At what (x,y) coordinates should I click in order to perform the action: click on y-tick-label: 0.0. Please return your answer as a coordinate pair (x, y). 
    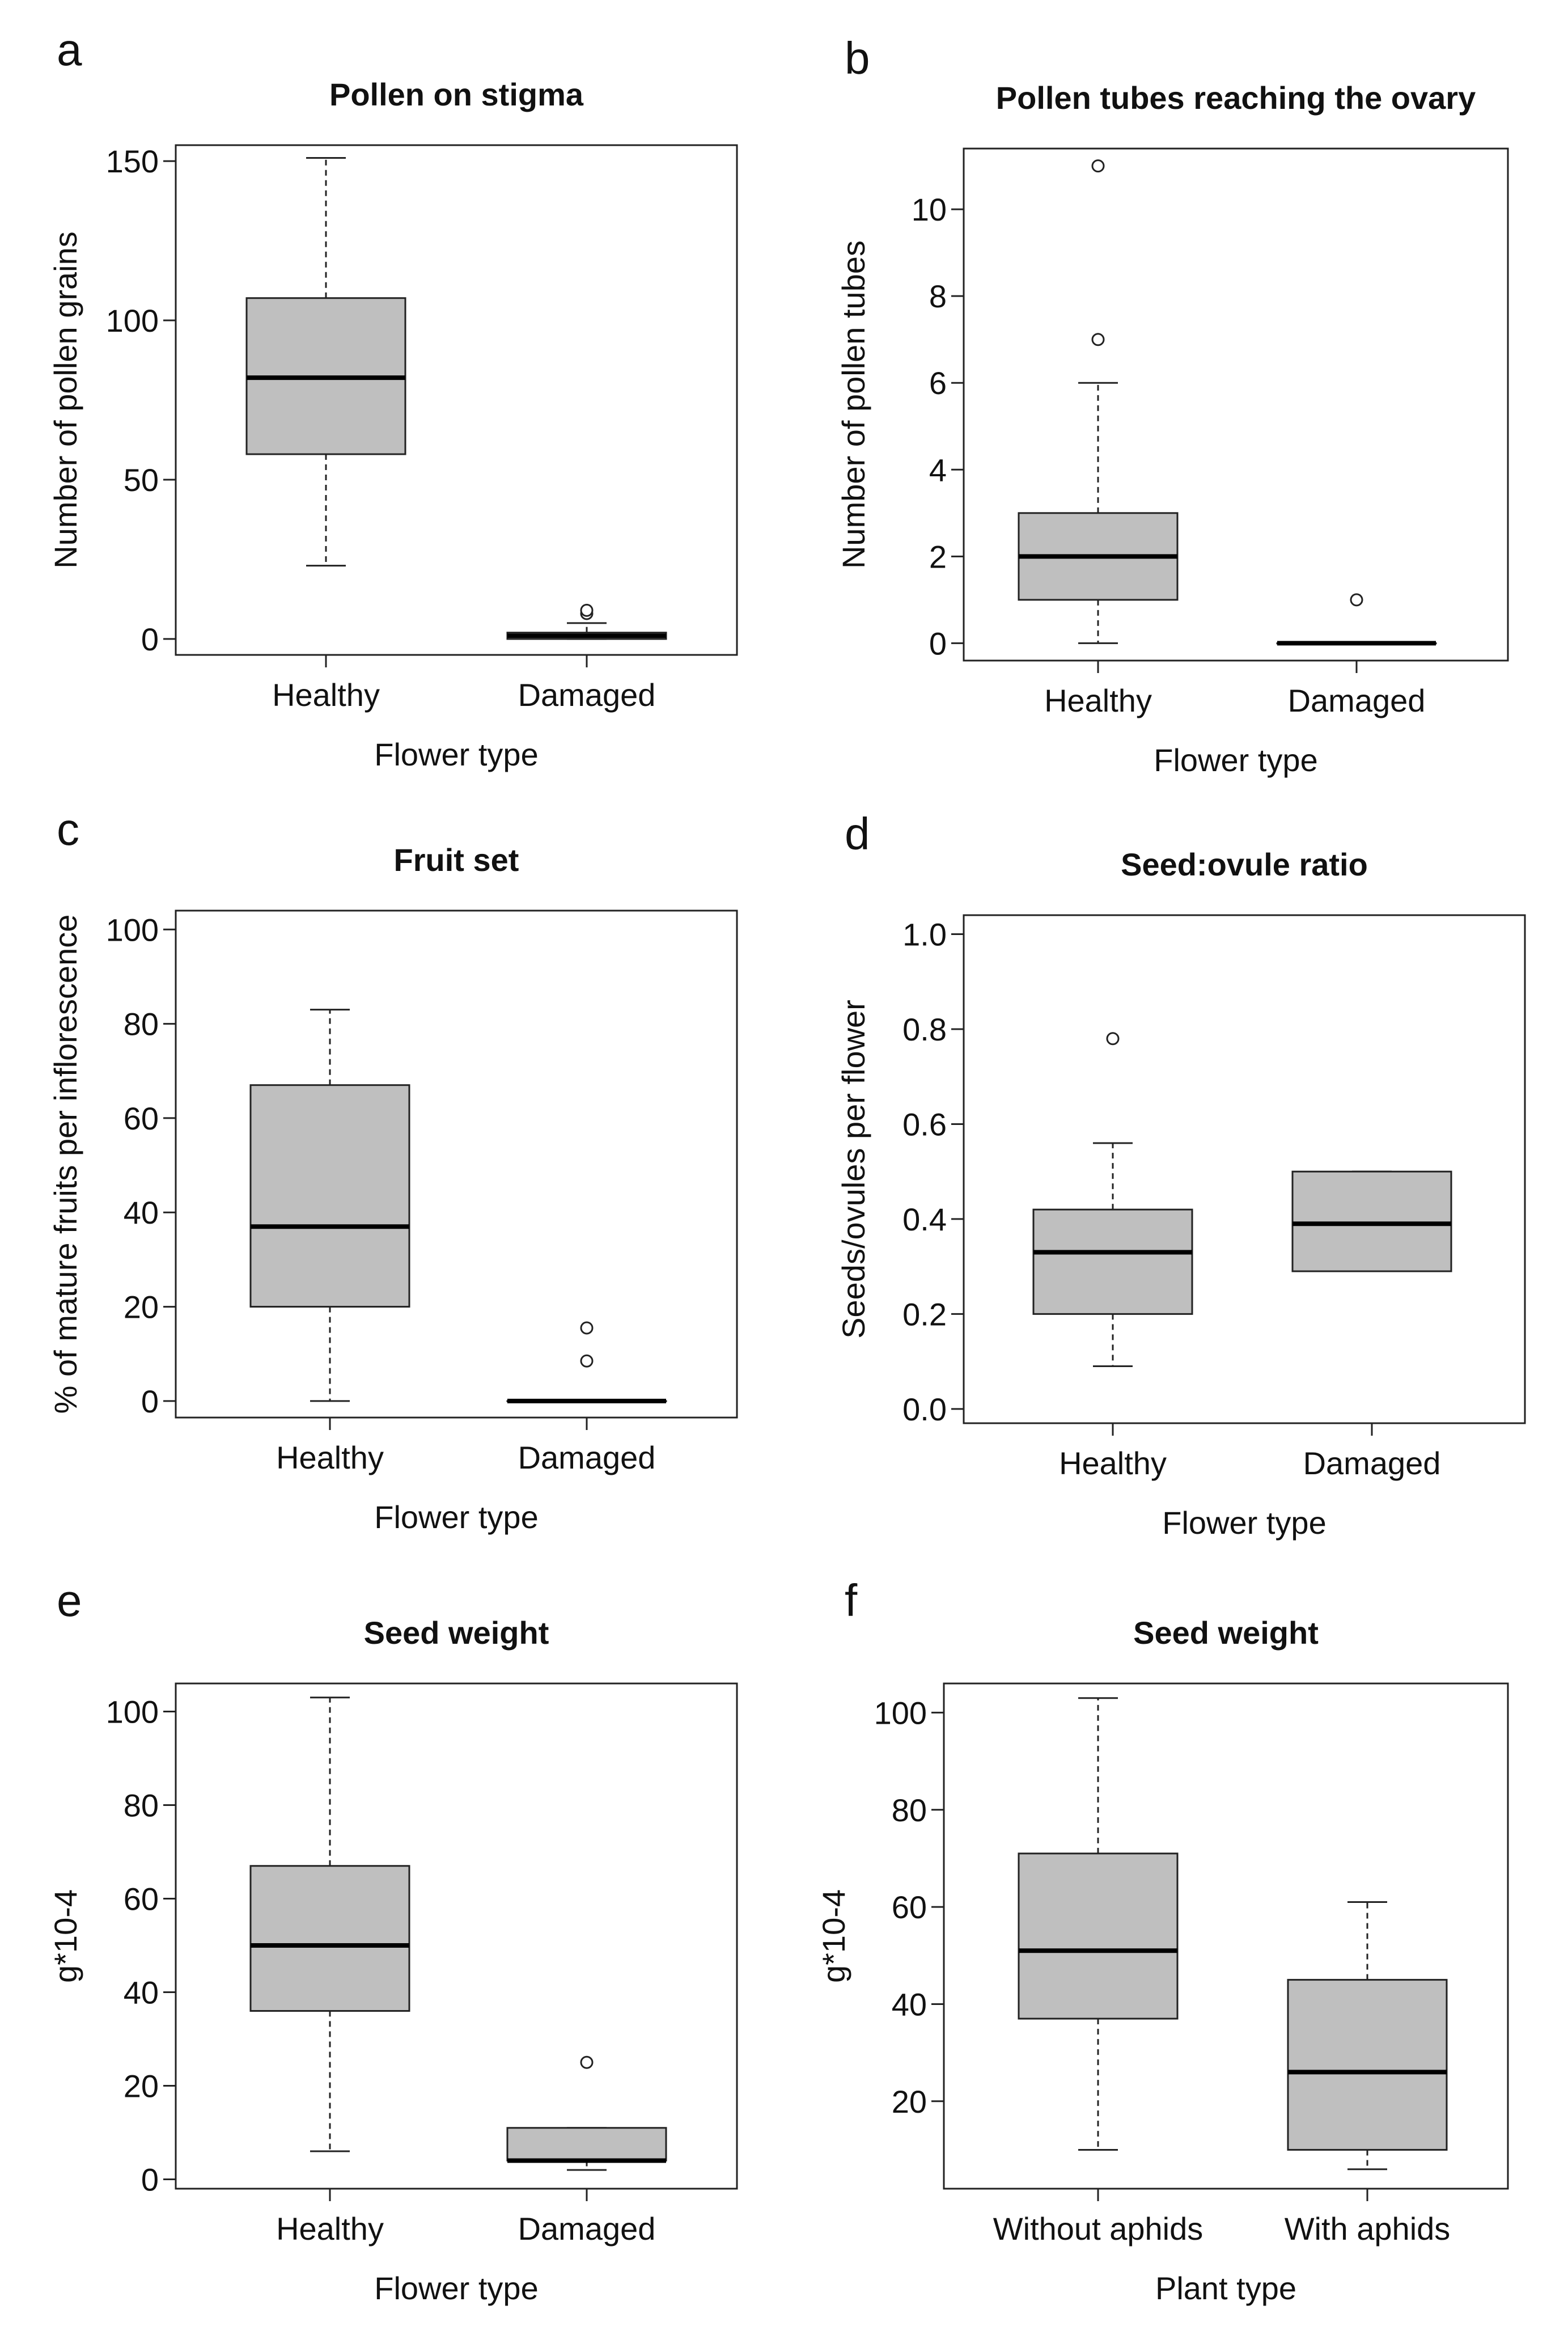
    Looking at the image, I should click on (924, 1409).